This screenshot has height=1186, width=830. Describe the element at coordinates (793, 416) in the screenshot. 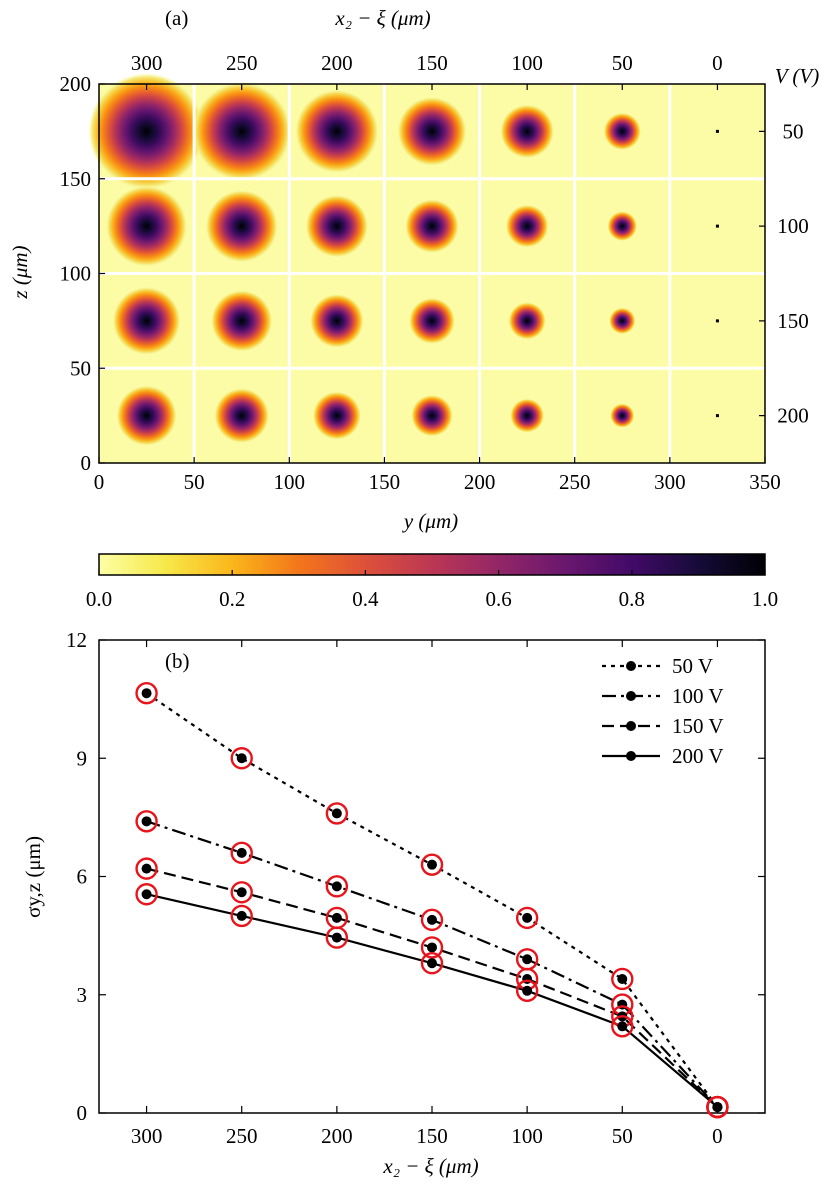

I see `right-tick-label: 200` at that location.